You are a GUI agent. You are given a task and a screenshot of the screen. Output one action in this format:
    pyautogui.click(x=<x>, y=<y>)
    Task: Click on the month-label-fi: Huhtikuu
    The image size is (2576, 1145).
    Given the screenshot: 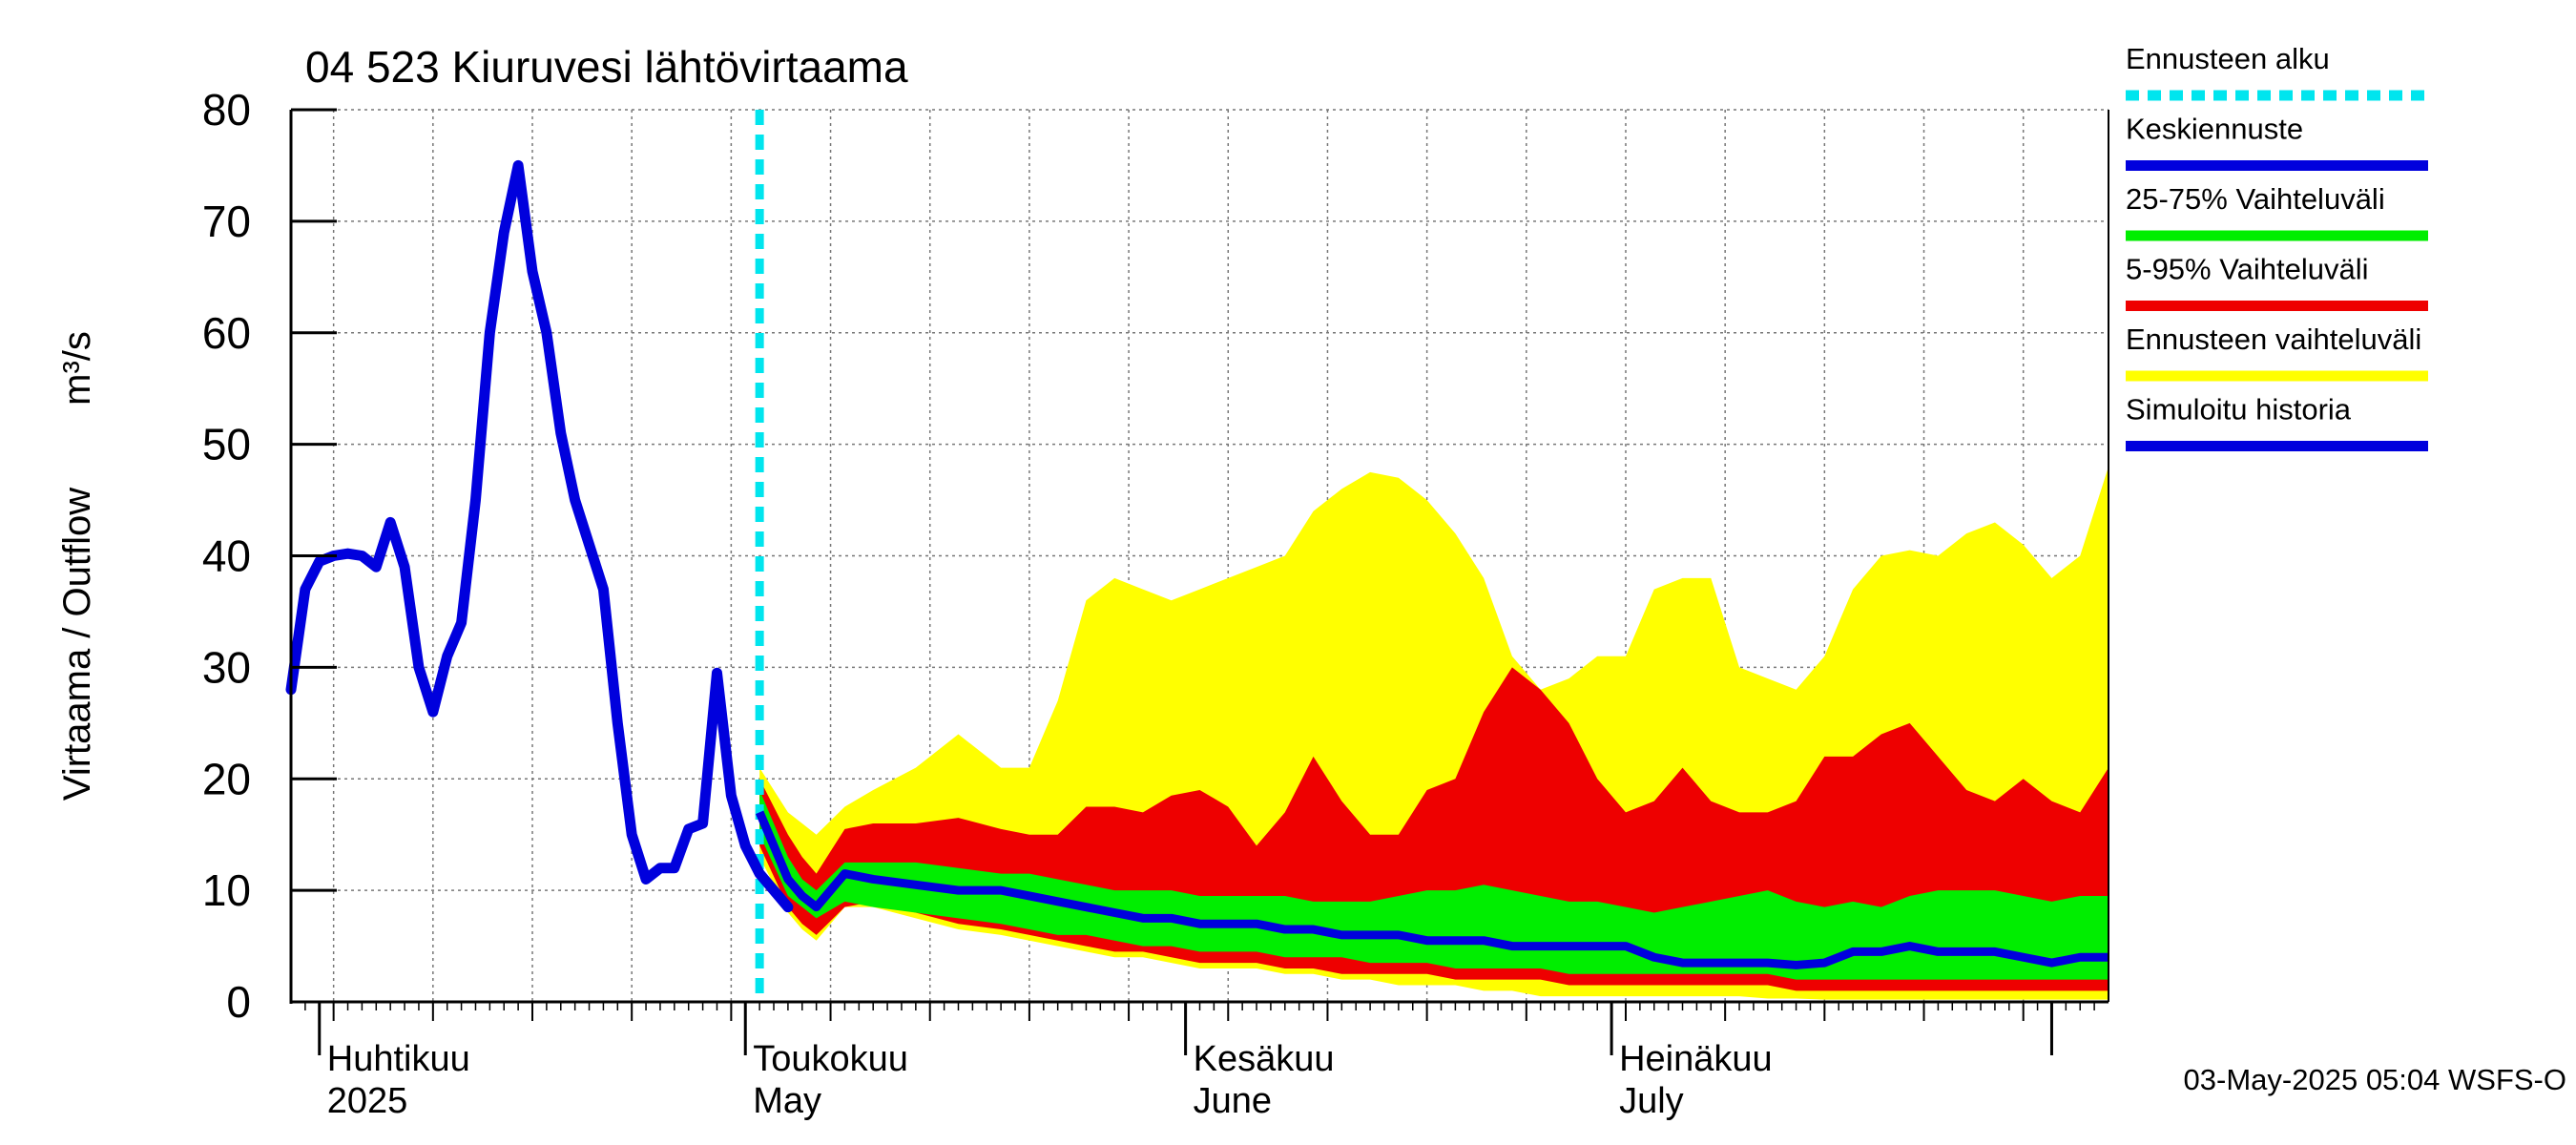 What is the action you would take?
    pyautogui.click(x=398, y=1059)
    